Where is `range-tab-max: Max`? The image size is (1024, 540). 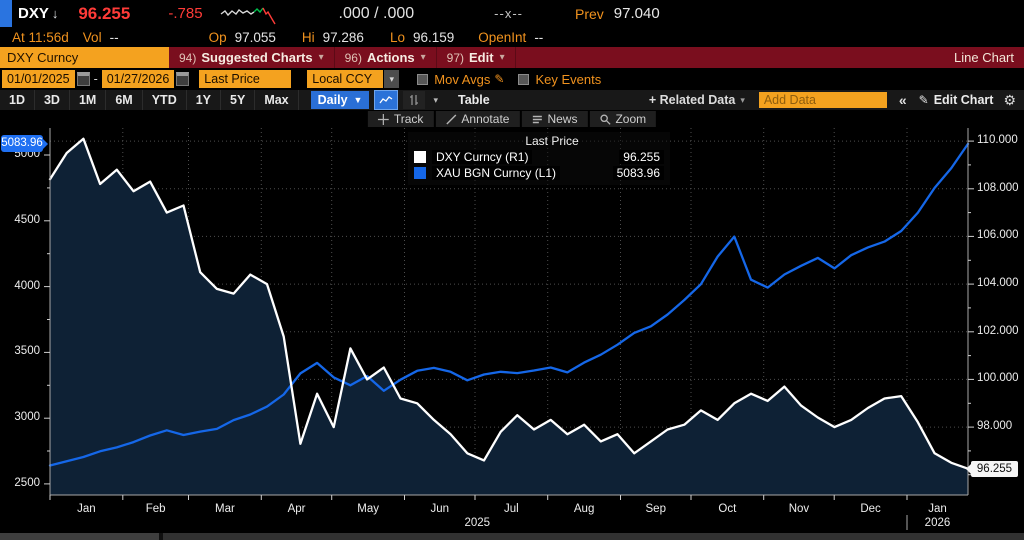
range-tab-max: Max is located at coordinates (277, 100).